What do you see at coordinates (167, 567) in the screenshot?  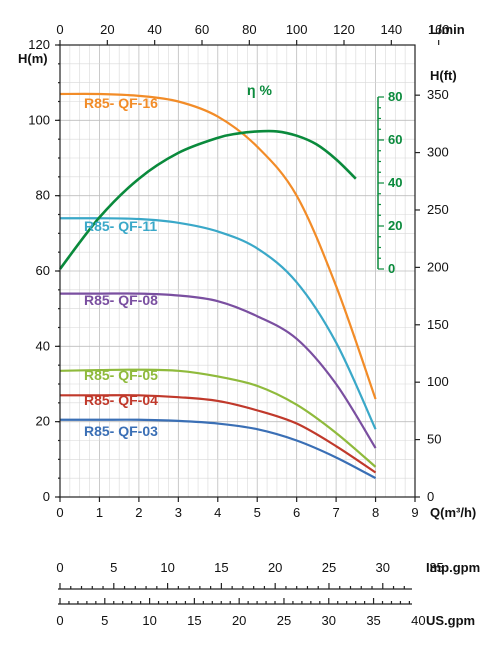 I see `imp-gpm-tick-label: 10` at bounding box center [167, 567].